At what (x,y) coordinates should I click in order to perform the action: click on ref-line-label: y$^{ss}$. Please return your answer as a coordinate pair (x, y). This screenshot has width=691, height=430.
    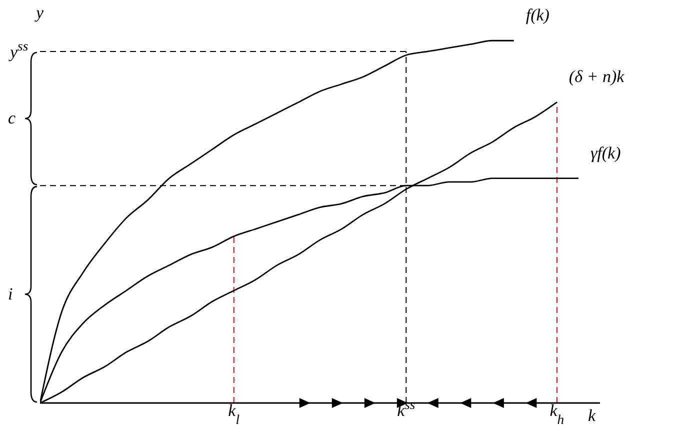
    Looking at the image, I should click on (18, 50).